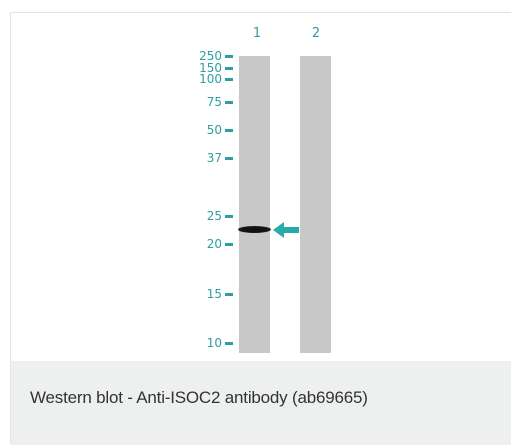 The height and width of the screenshot is (445, 511). What do you see at coordinates (214, 216) in the screenshot?
I see `marker-label-25: 25` at bounding box center [214, 216].